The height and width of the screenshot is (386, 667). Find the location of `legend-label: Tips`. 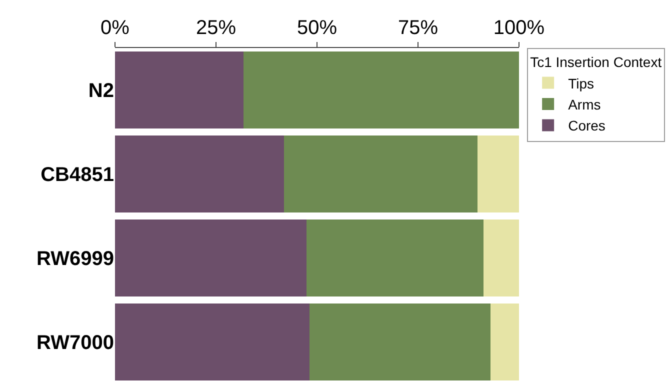

legend-label: Tips is located at coordinates (581, 83).